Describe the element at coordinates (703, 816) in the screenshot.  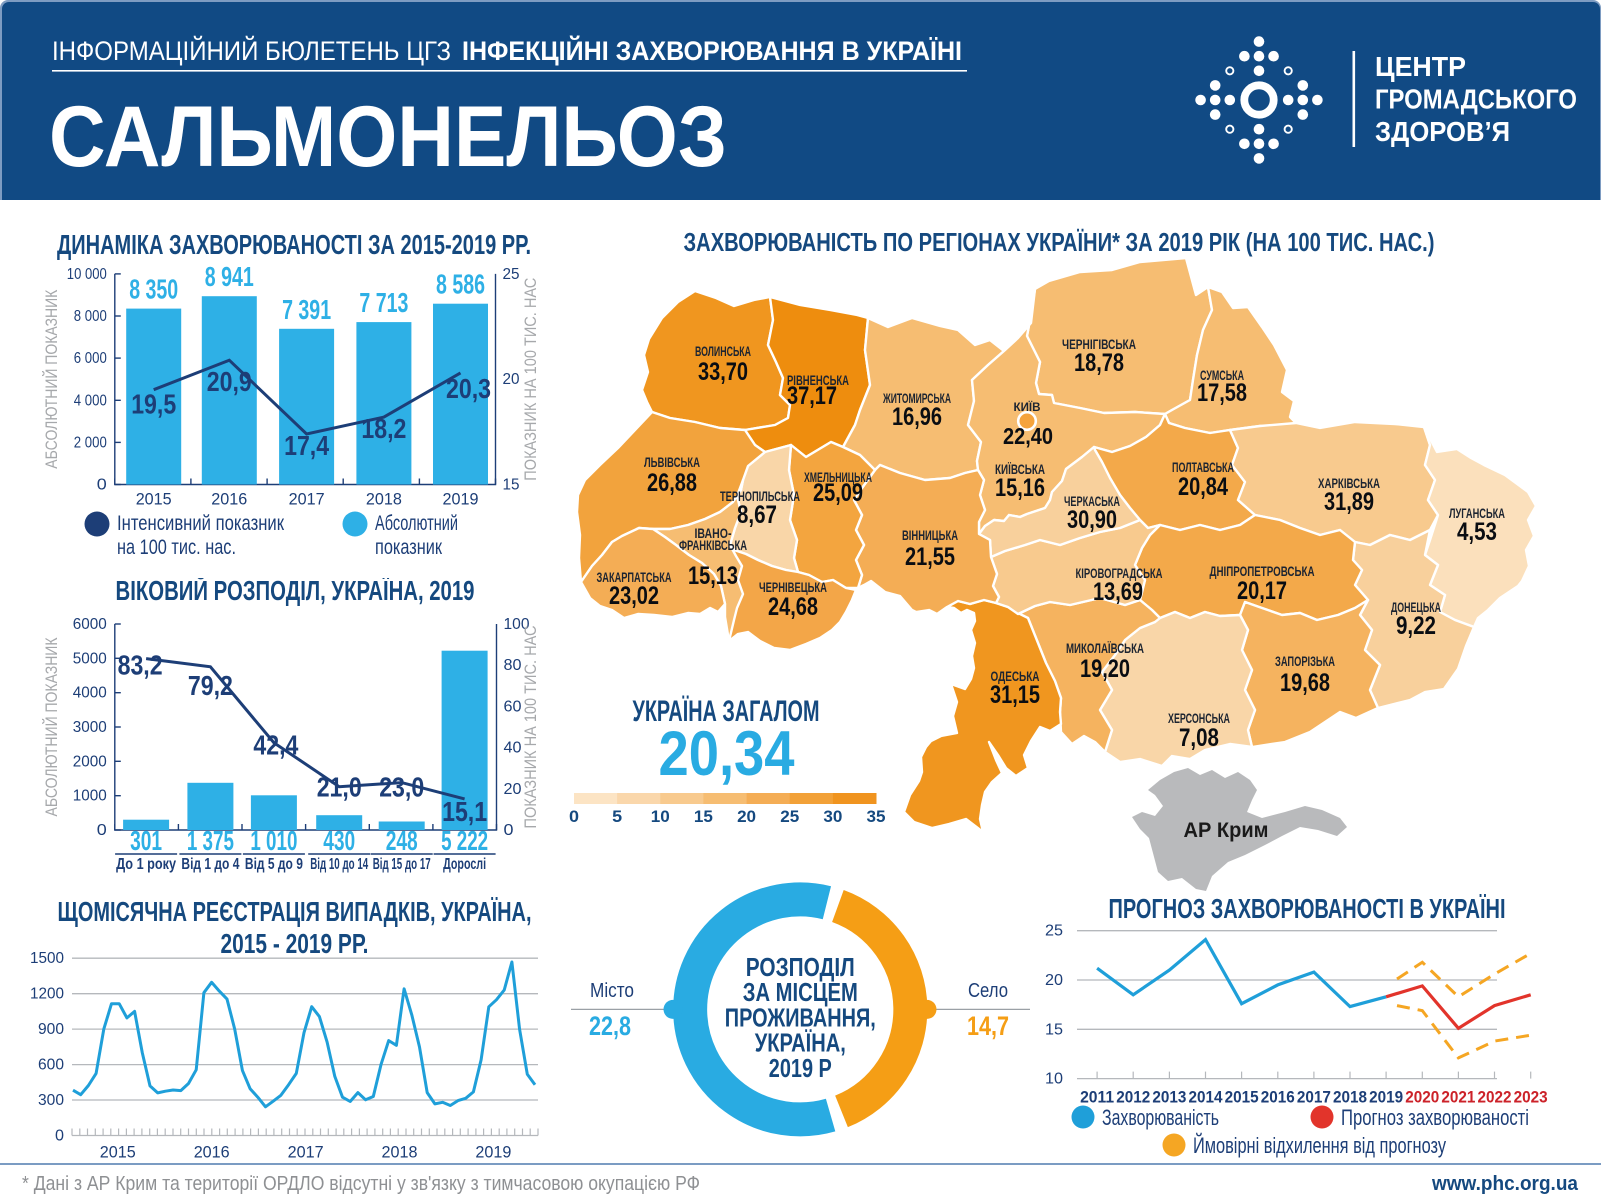
I see `svg-text: 15` at that location.